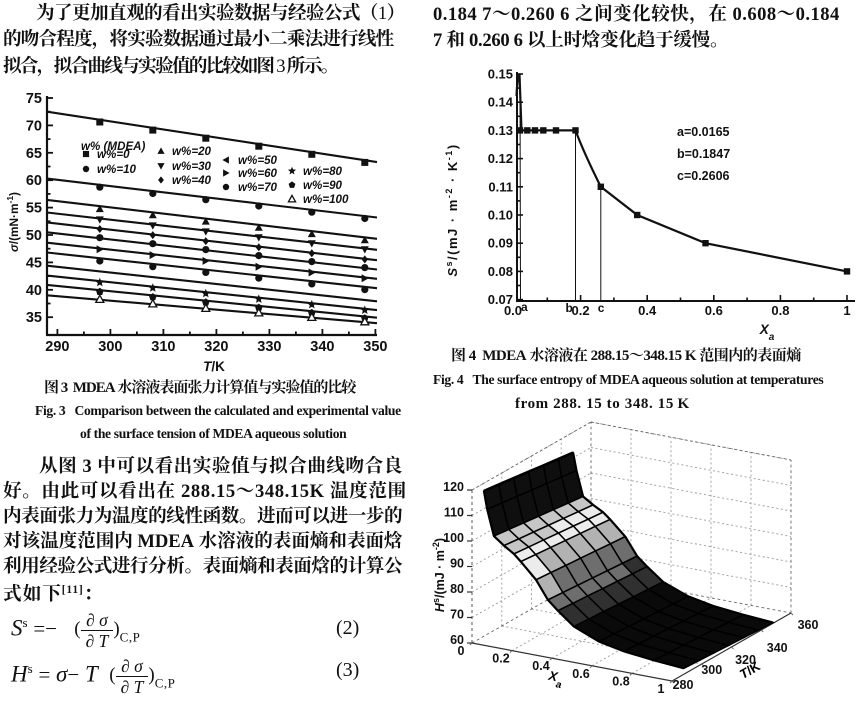 This screenshot has height=704, width=865. Describe the element at coordinates (269, 347) in the screenshot. I see `svg-text: 330` at that location.